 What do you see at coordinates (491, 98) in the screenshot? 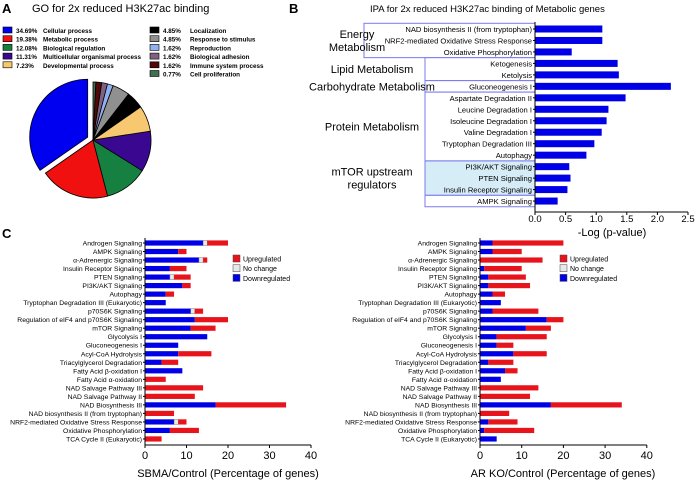
I see `category-label: Aspartate Degradation II` at bounding box center [491, 98].